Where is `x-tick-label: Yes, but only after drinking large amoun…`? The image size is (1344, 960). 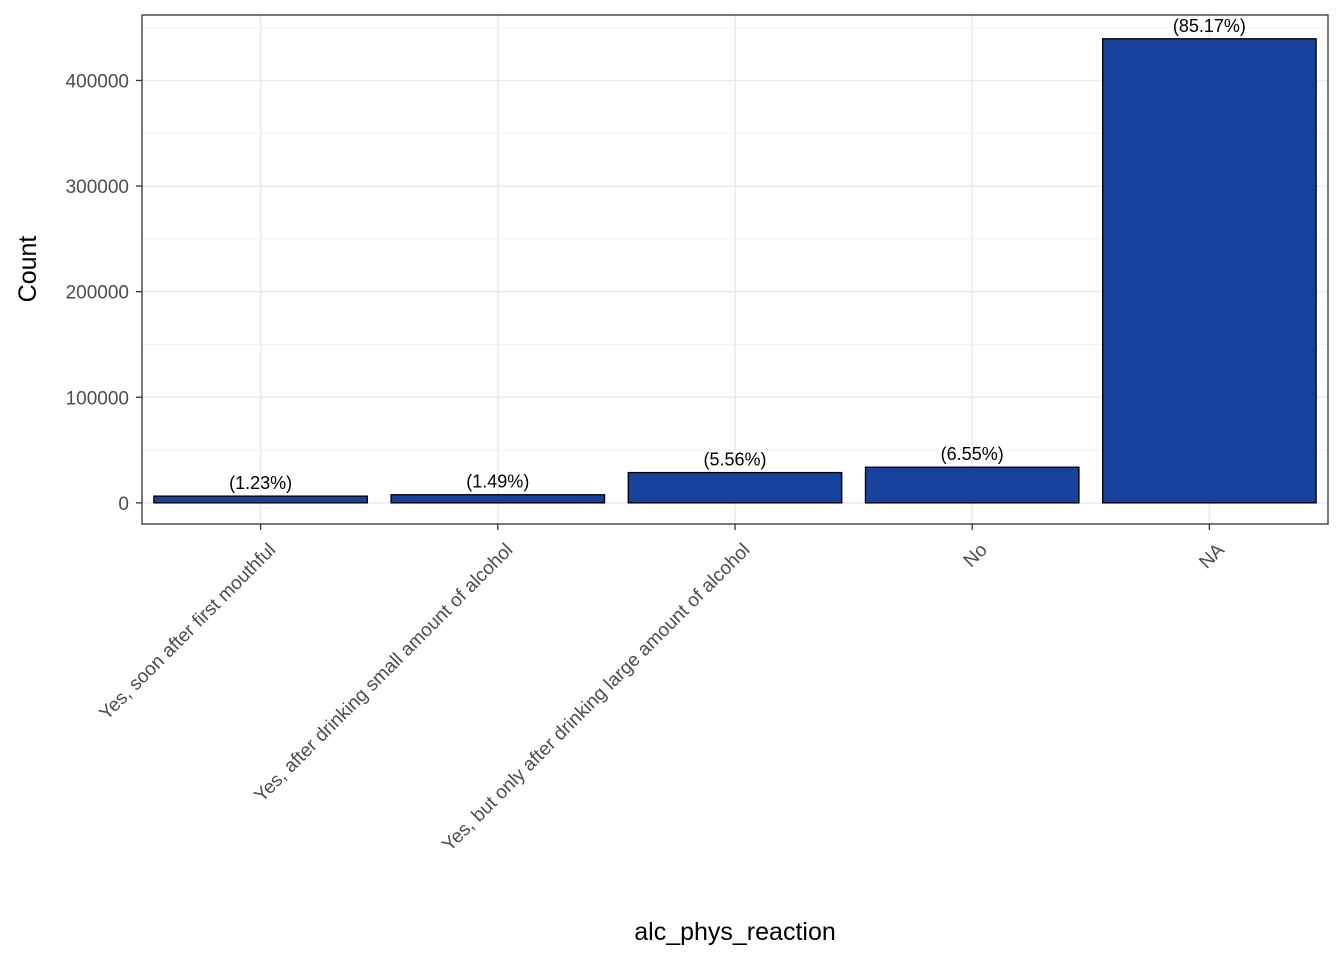
x-tick-label: Yes, but only after drinking large amoun… is located at coordinates (596, 698).